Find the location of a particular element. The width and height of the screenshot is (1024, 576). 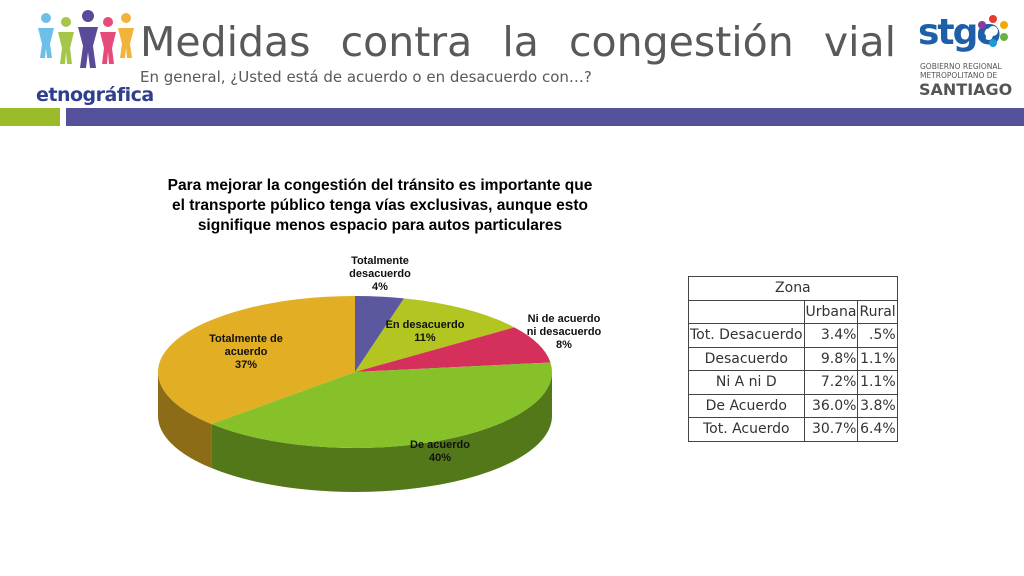

row-label: Tot. Desacuerdo is located at coordinates (746, 335).